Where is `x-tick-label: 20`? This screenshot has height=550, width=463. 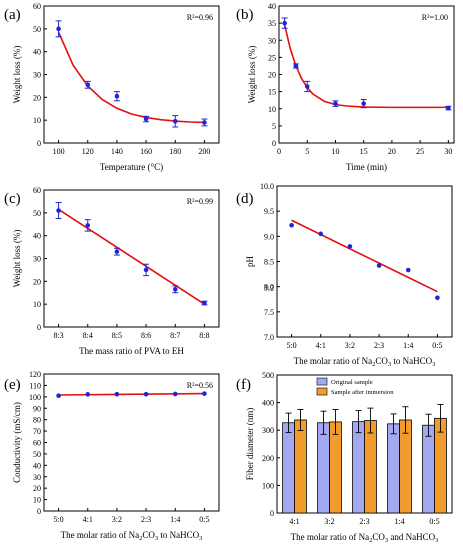
x-tick-label: 20 is located at coordinates (392, 151).